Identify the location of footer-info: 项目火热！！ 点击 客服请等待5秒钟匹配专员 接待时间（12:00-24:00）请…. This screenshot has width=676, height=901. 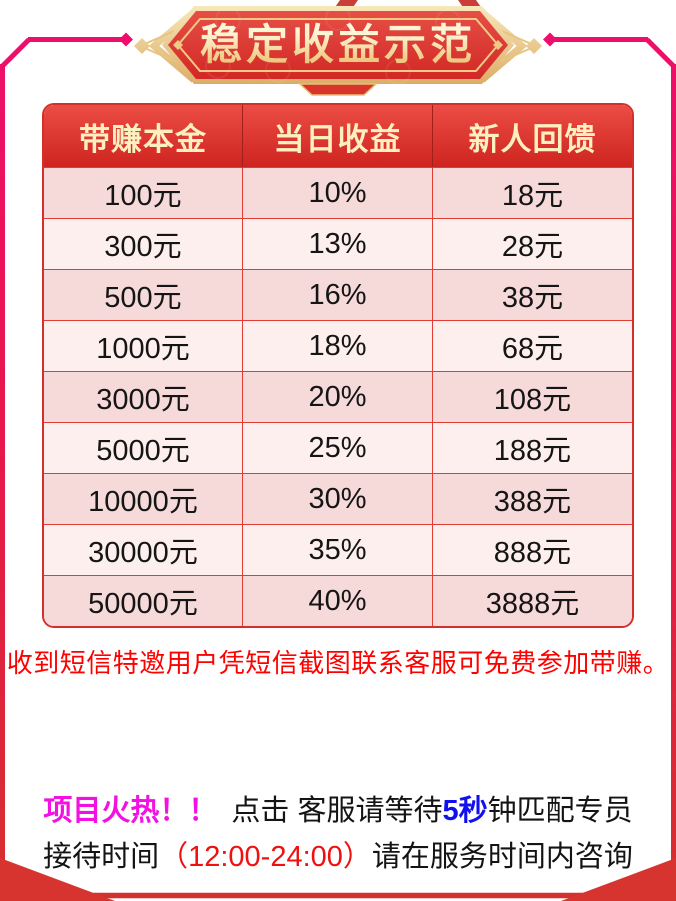
(338, 834).